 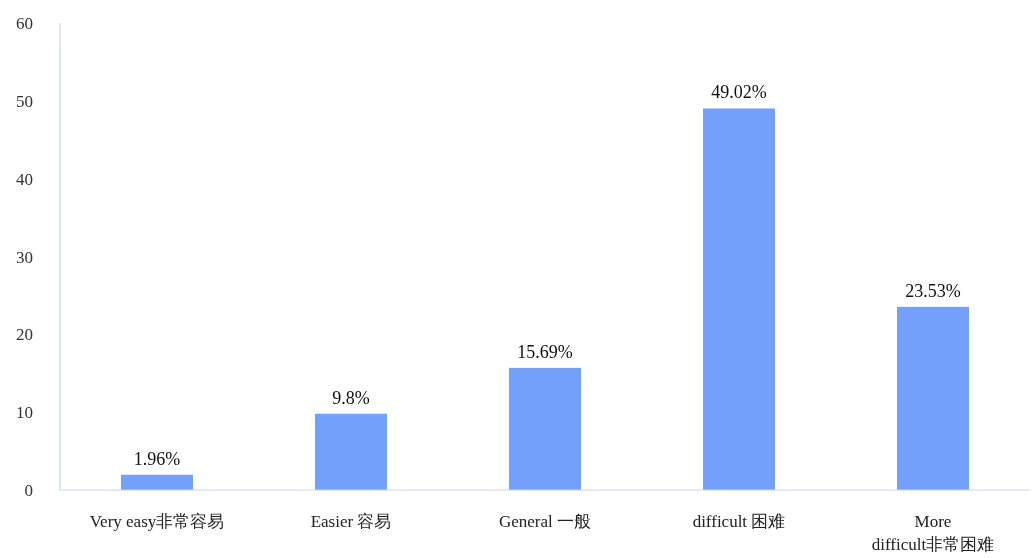 I want to click on x-tick-label: Easier 容易, so click(x=351, y=521).